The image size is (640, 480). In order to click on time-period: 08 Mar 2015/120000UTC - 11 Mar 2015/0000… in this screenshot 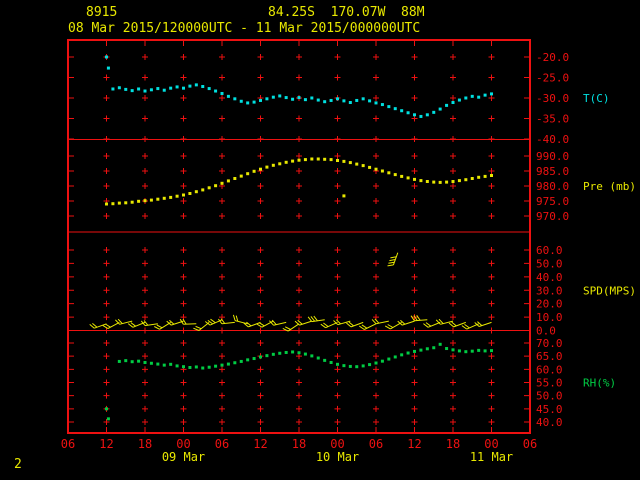, I will do `click(244, 28)`.